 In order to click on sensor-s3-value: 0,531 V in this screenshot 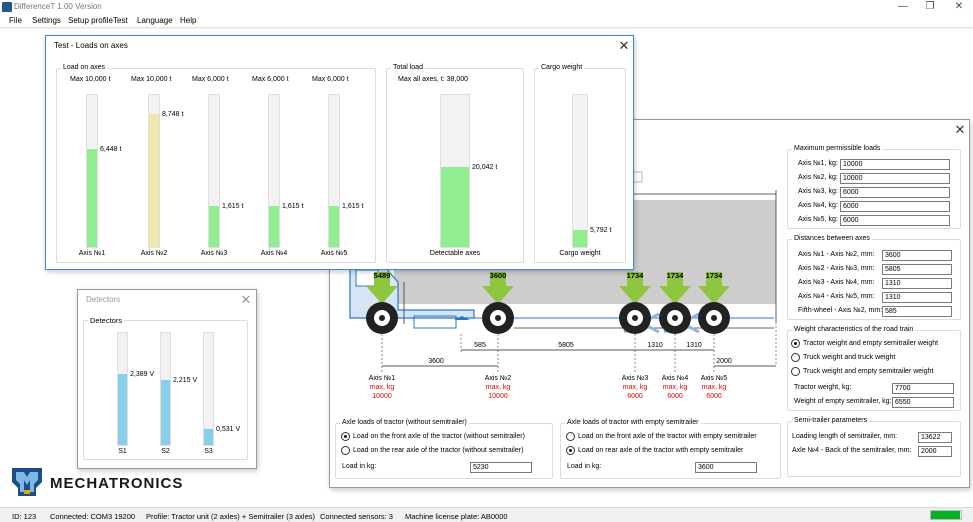, I will do `click(228, 429)`.